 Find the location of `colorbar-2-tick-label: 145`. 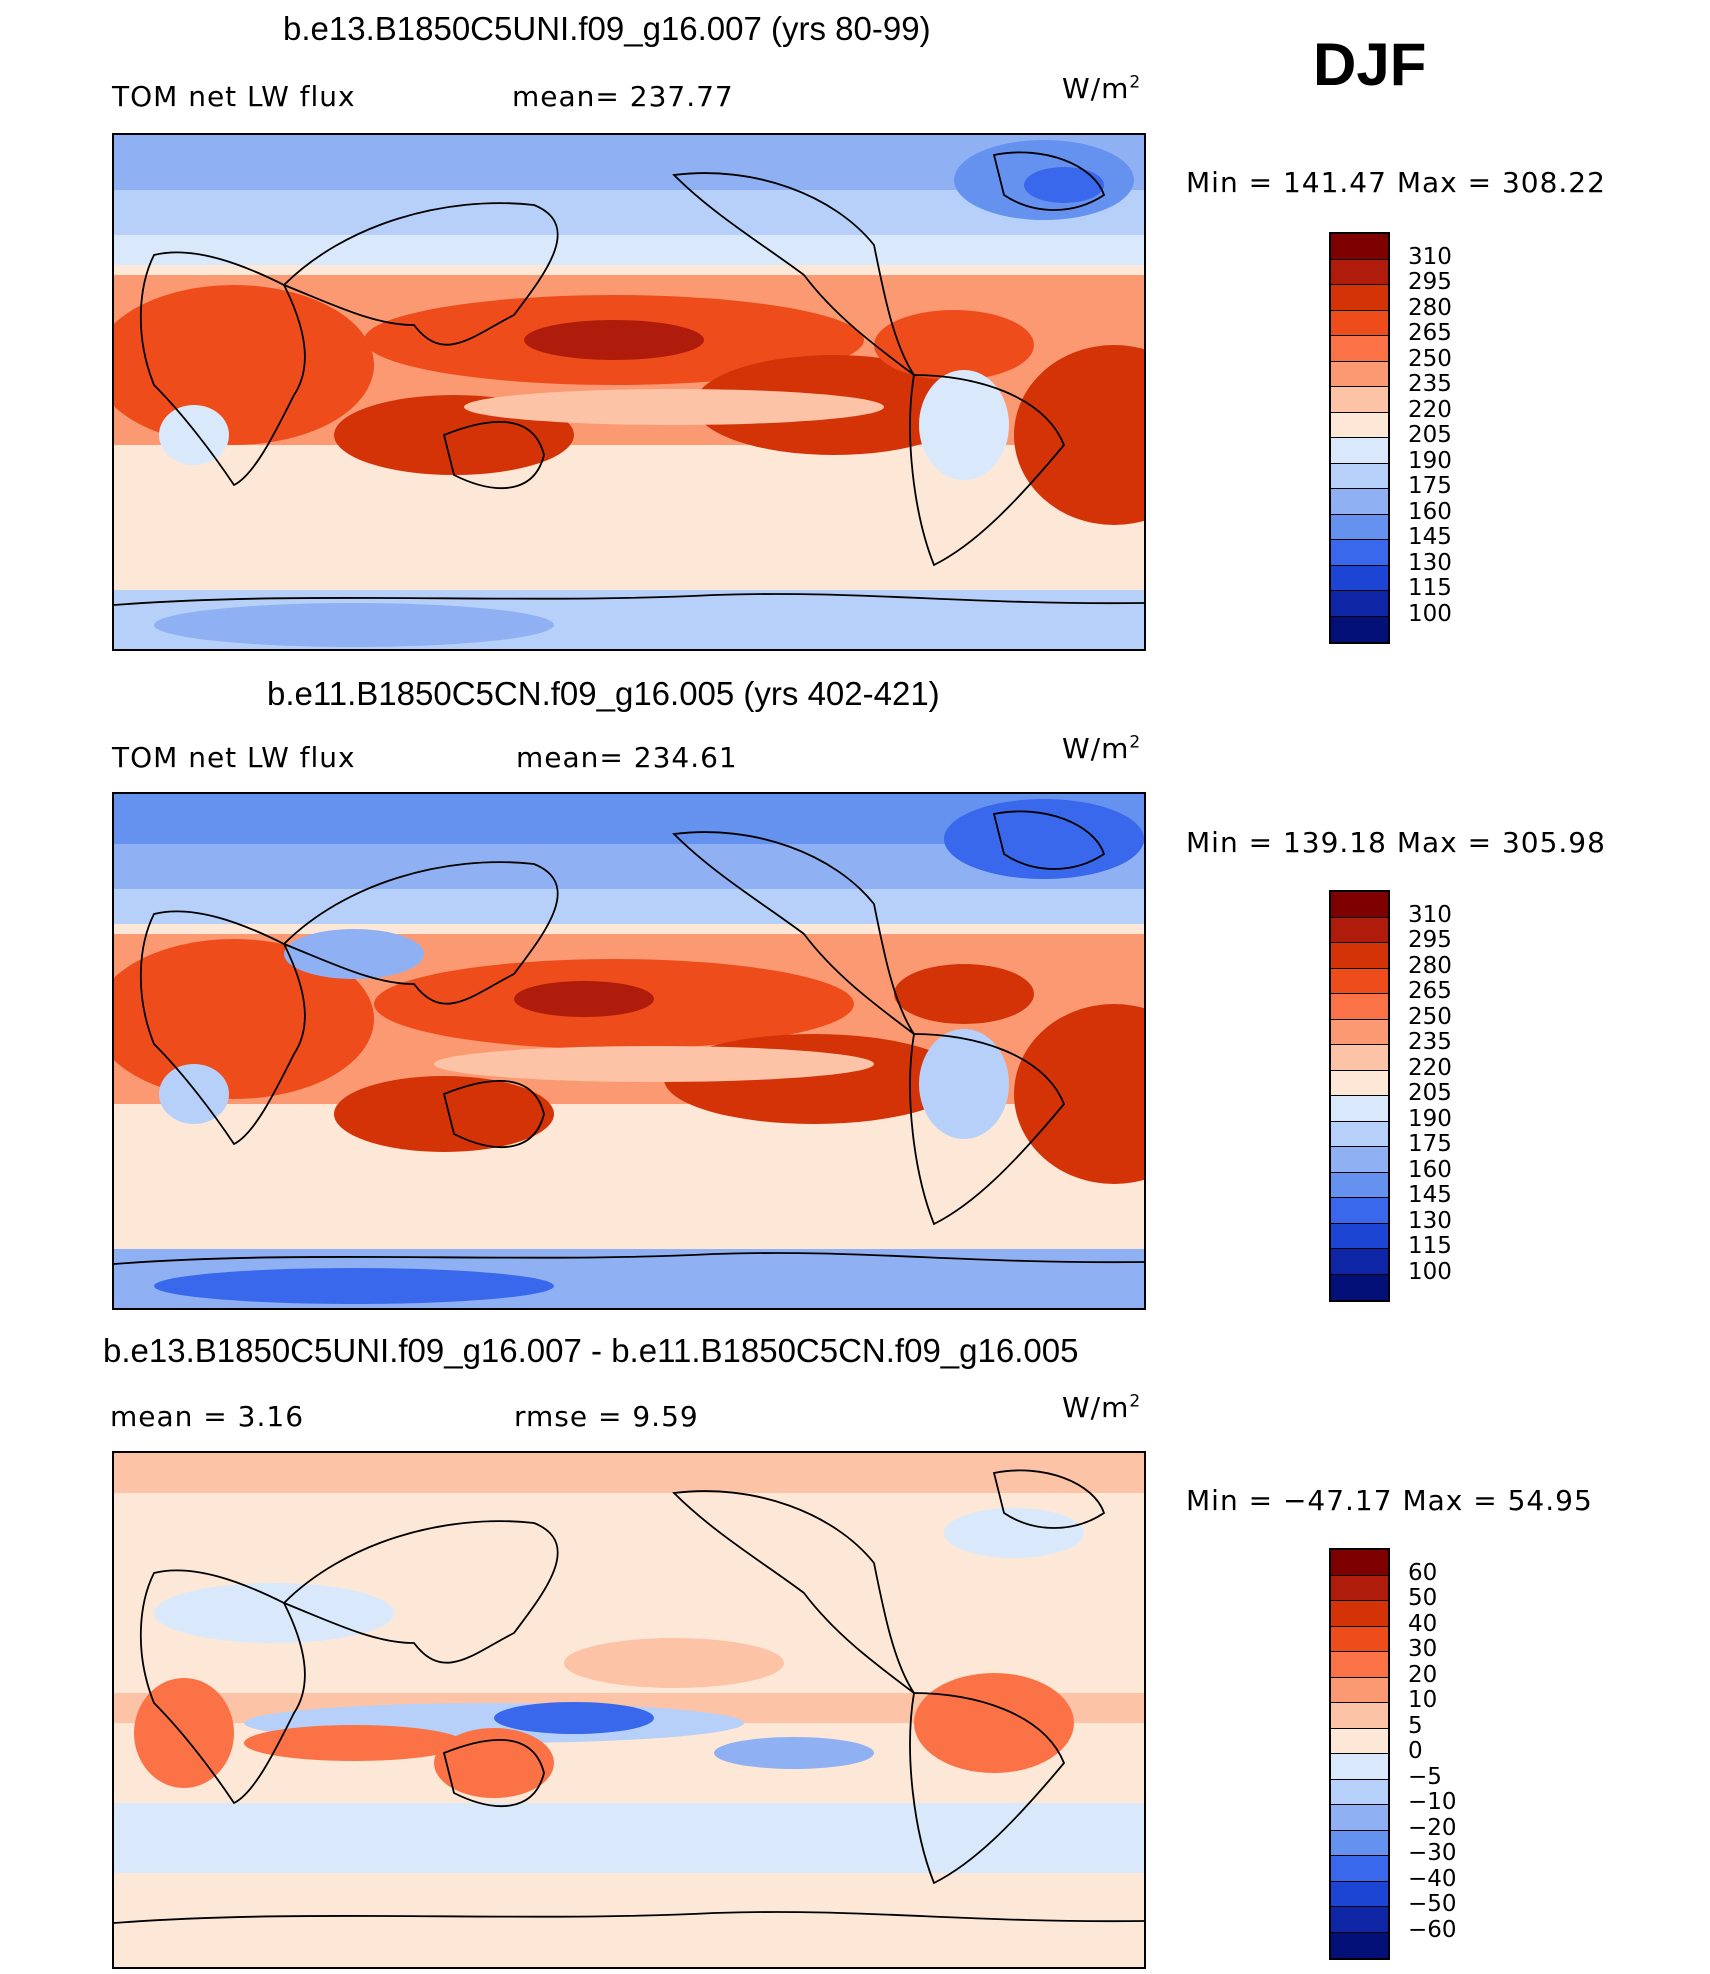

colorbar-2-tick-label: 145 is located at coordinates (1430, 1195).